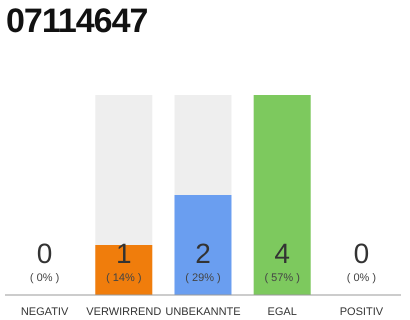 This screenshot has width=410, height=320. What do you see at coordinates (124, 278) in the screenshot?
I see `annotation: ( 14% )` at bounding box center [124, 278].